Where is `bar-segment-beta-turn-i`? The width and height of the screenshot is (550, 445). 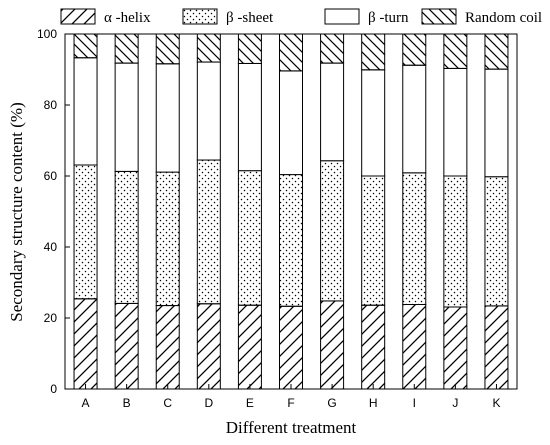 bar-segment-beta-turn-i is located at coordinates (414, 119).